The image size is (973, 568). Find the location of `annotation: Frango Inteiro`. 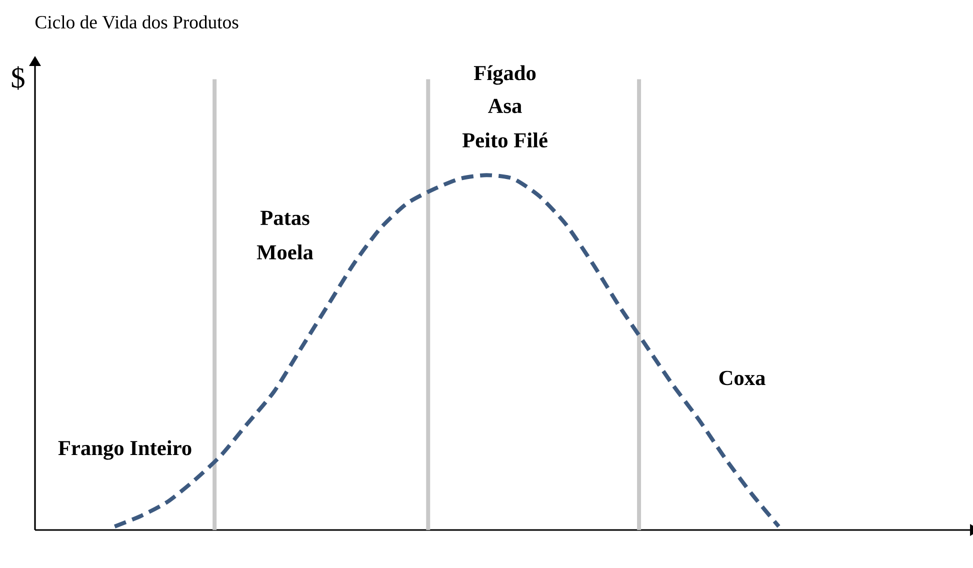

annotation: Frango Inteiro is located at coordinates (125, 450).